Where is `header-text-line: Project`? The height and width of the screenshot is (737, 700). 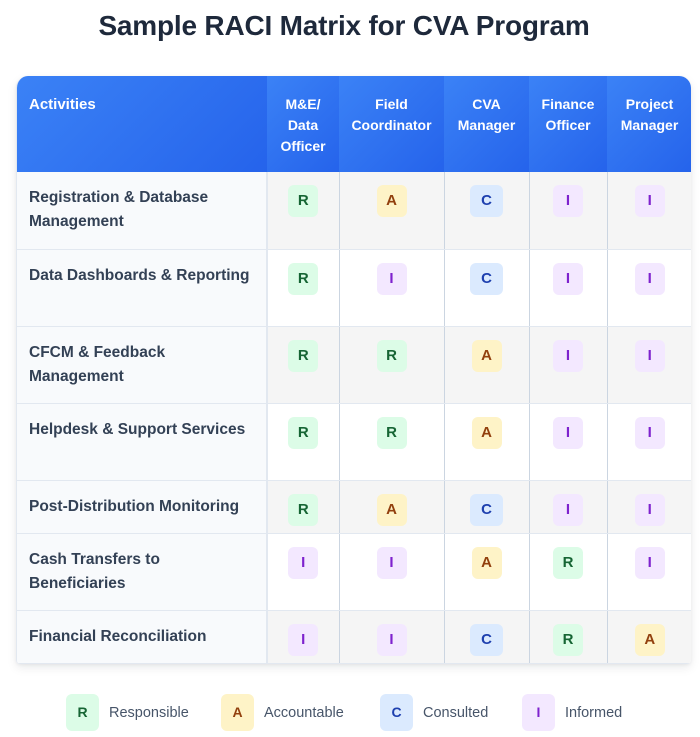 header-text-line: Project is located at coordinates (649, 104).